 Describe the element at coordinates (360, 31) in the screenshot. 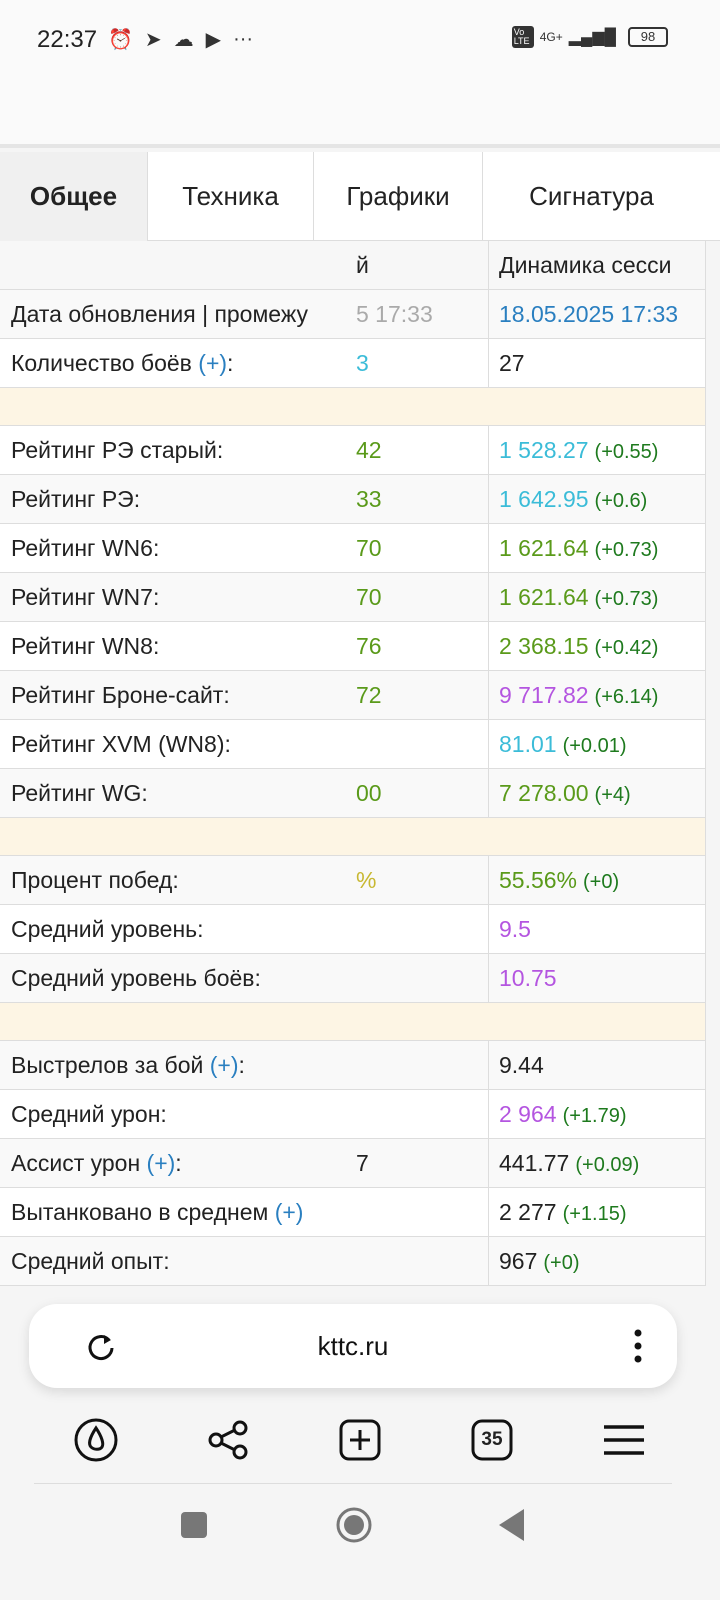

I see `status-bar: 22:37 ⏰ ➤ ☁ ▶ ··· Vo LTE 4G+ ▂▄▆█ 98` at that location.